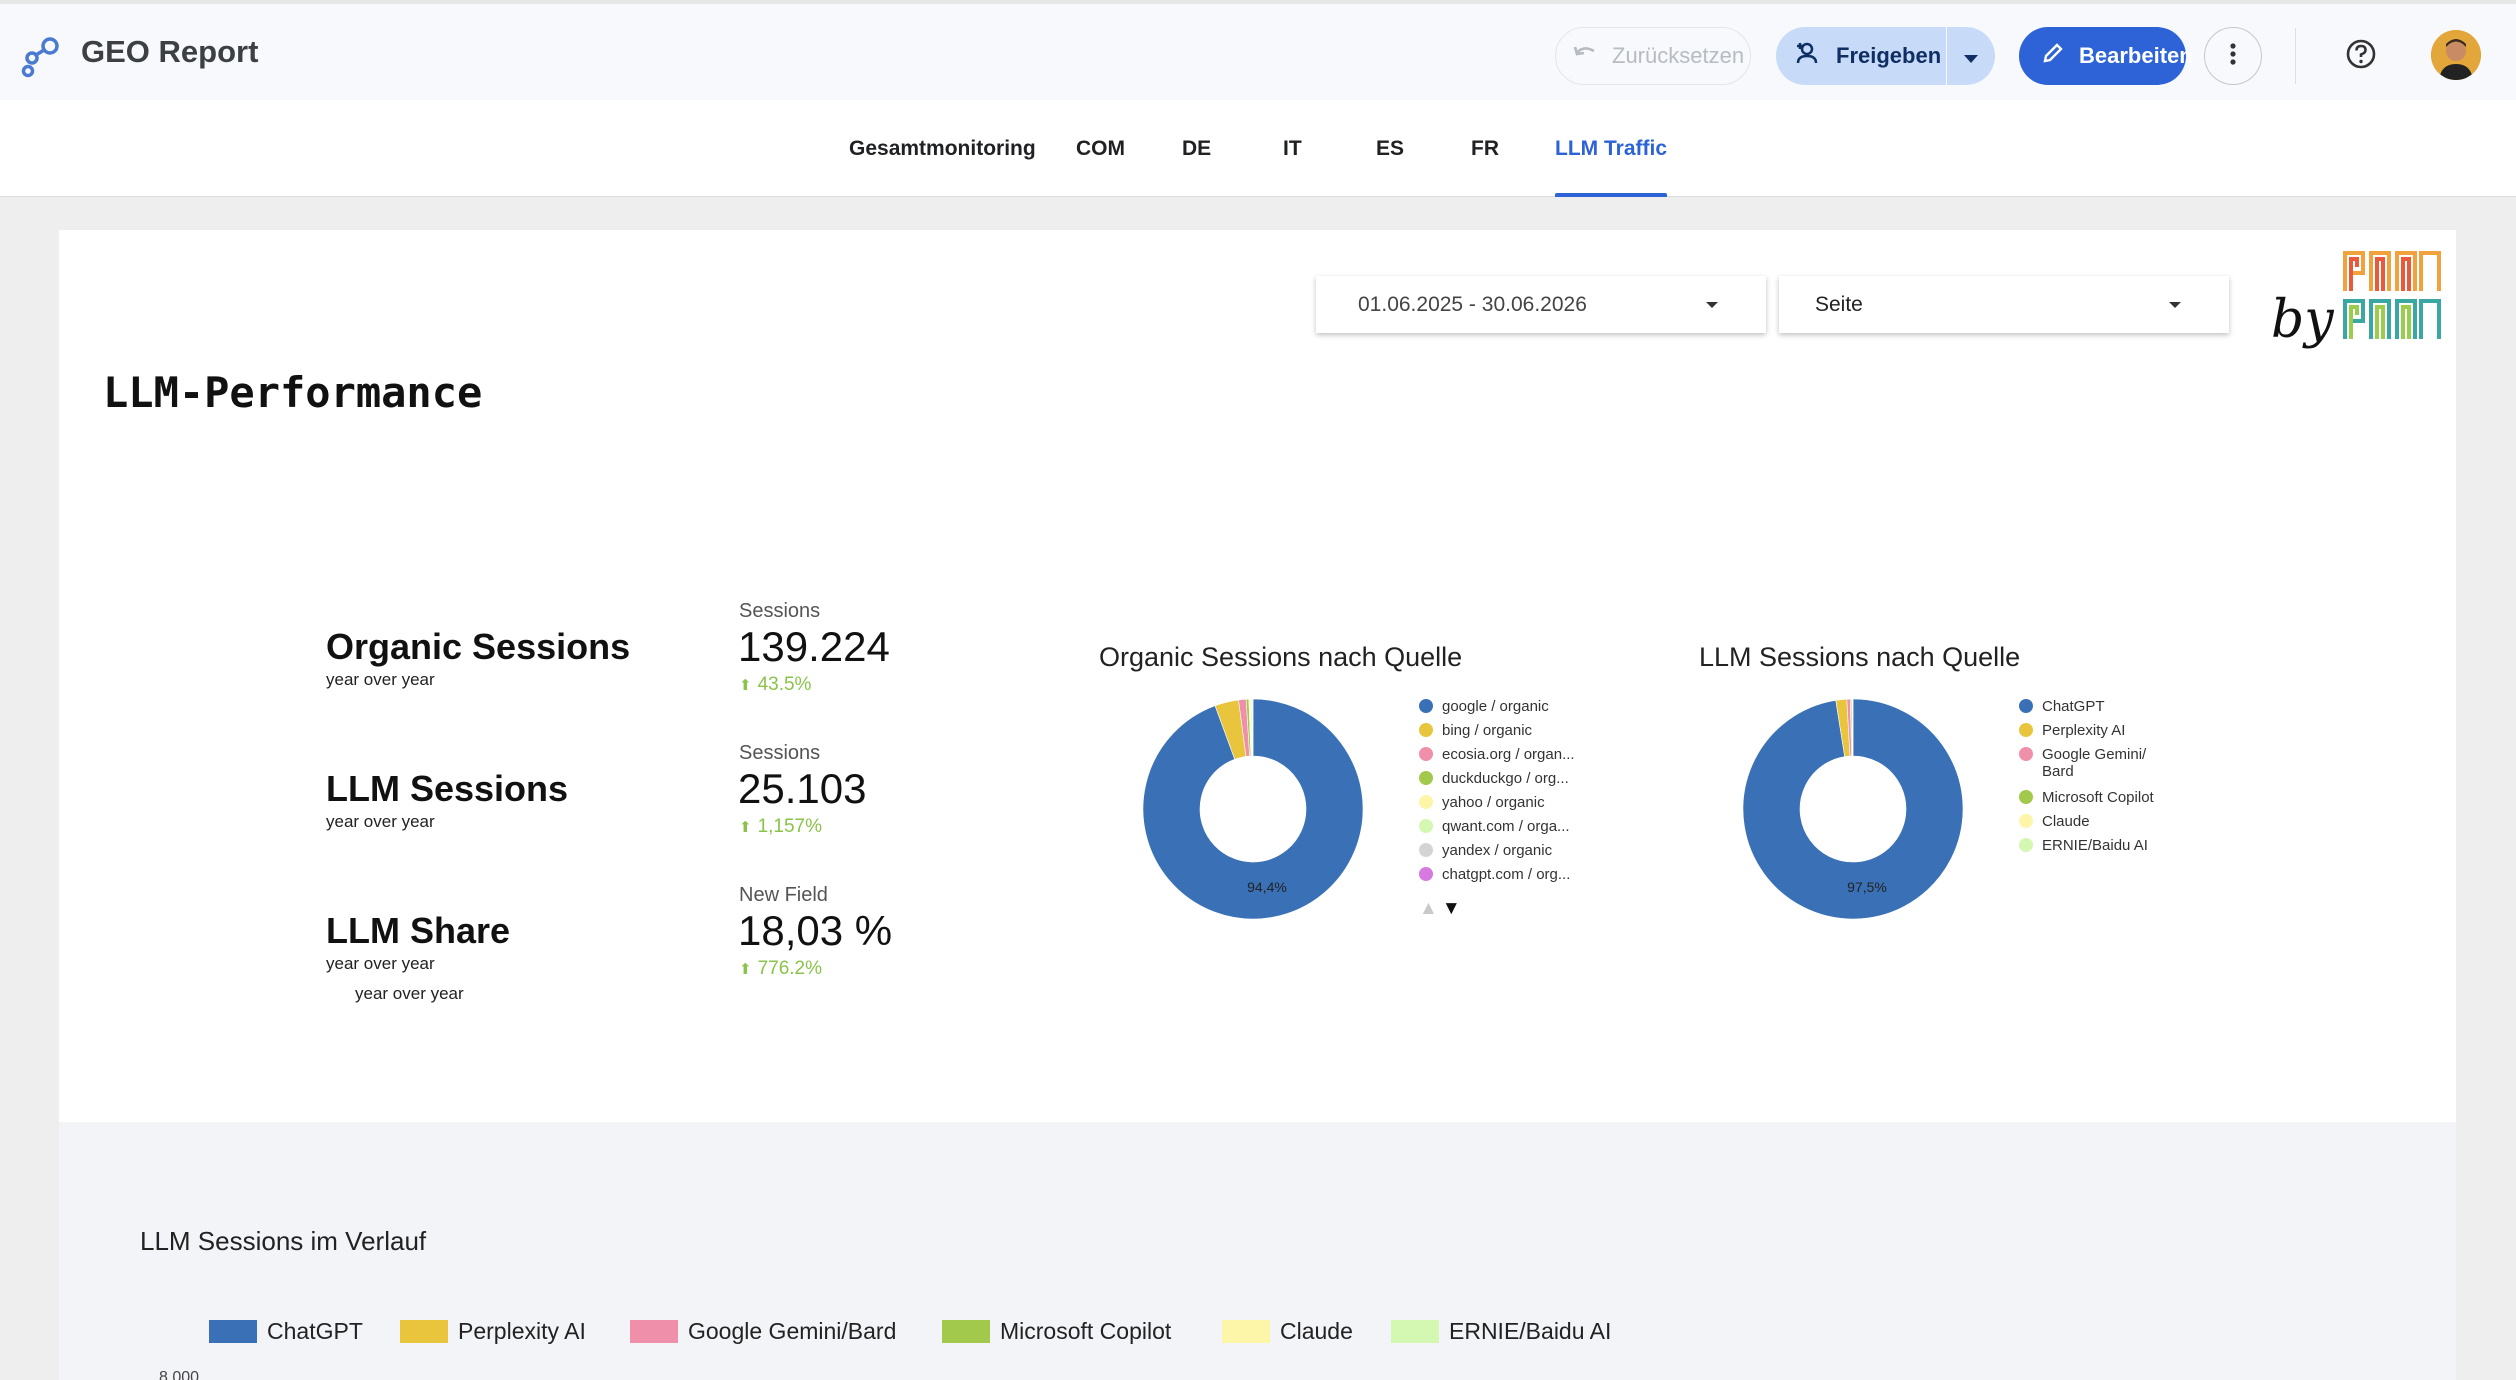 This screenshot has width=2516, height=1380. I want to click on kpi-llm-sessions-value: 25.103, so click(802, 788).